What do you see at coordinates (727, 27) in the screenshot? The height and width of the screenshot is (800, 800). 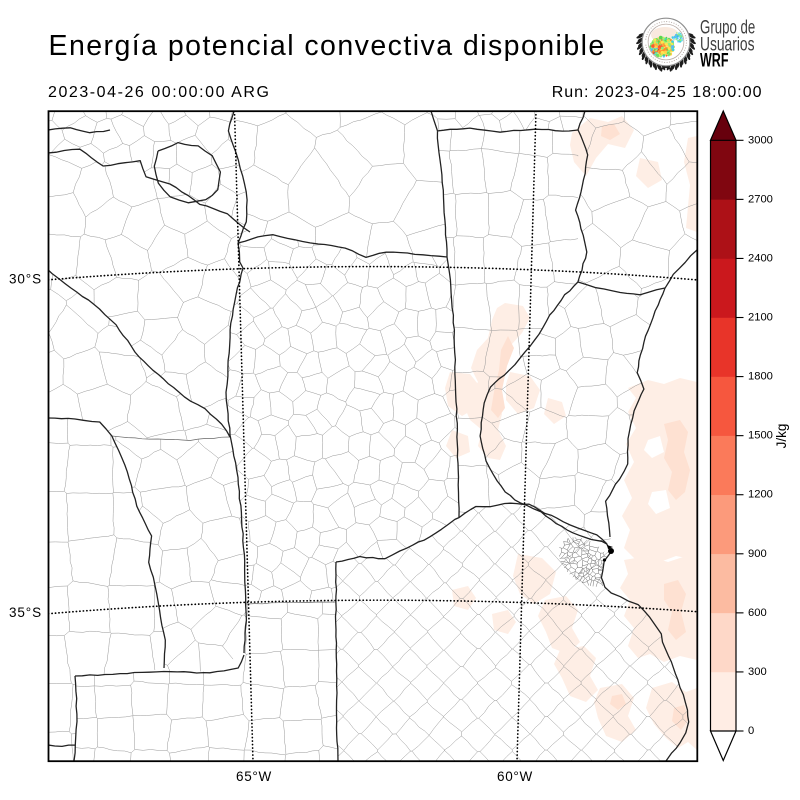 I see `svg-text: Grupo de` at bounding box center [727, 27].